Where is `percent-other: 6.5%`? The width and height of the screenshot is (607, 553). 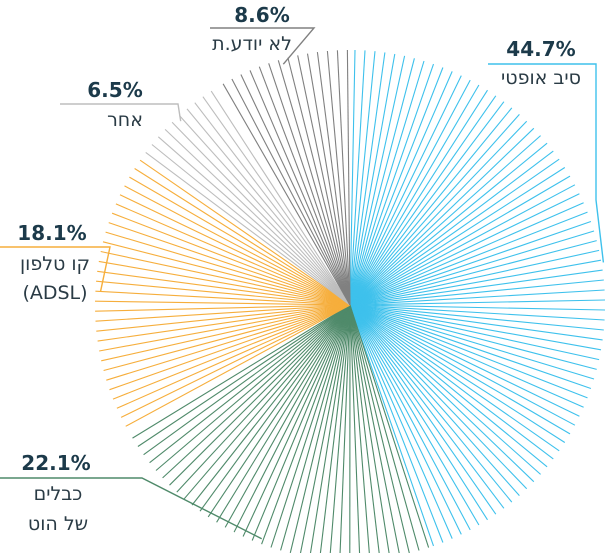 percent-other: 6.5% is located at coordinates (114, 90).